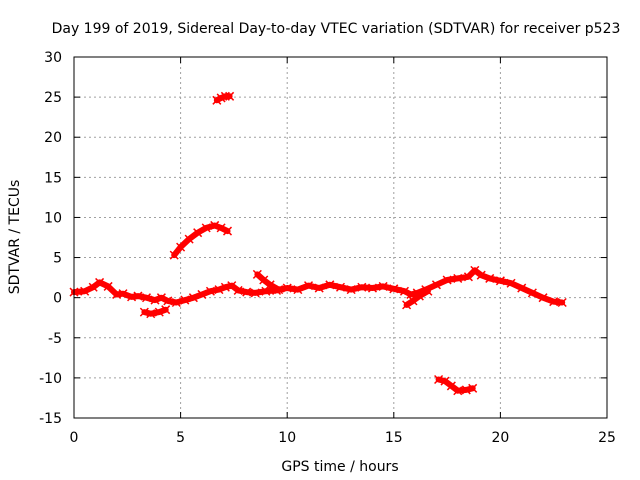 The image size is (640, 480). What do you see at coordinates (57, 299) in the screenshot?
I see `y-tick-label: 0` at bounding box center [57, 299].